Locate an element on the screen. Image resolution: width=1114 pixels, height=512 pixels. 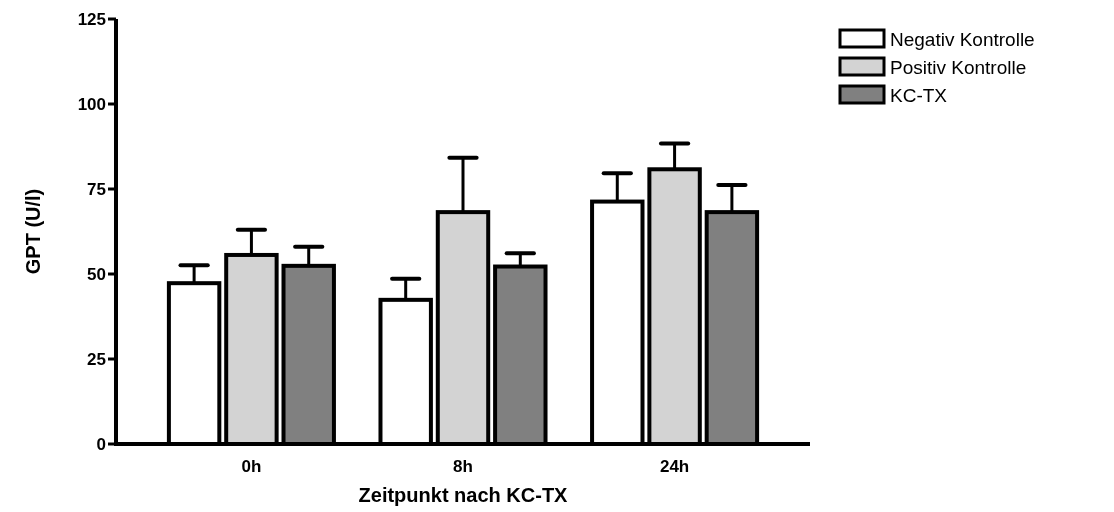
x-tick-label: 24h is located at coordinates (674, 466).